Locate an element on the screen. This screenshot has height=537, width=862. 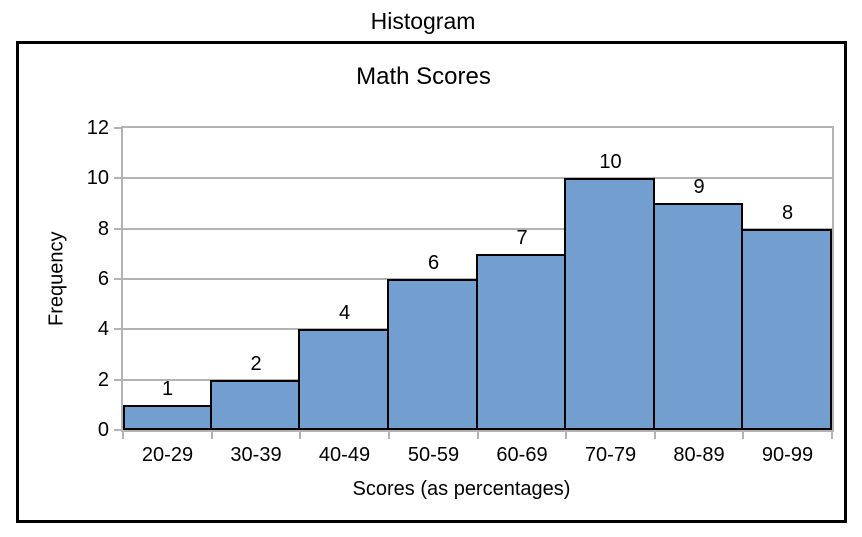
bar-value-label: 1 is located at coordinates (167, 389).